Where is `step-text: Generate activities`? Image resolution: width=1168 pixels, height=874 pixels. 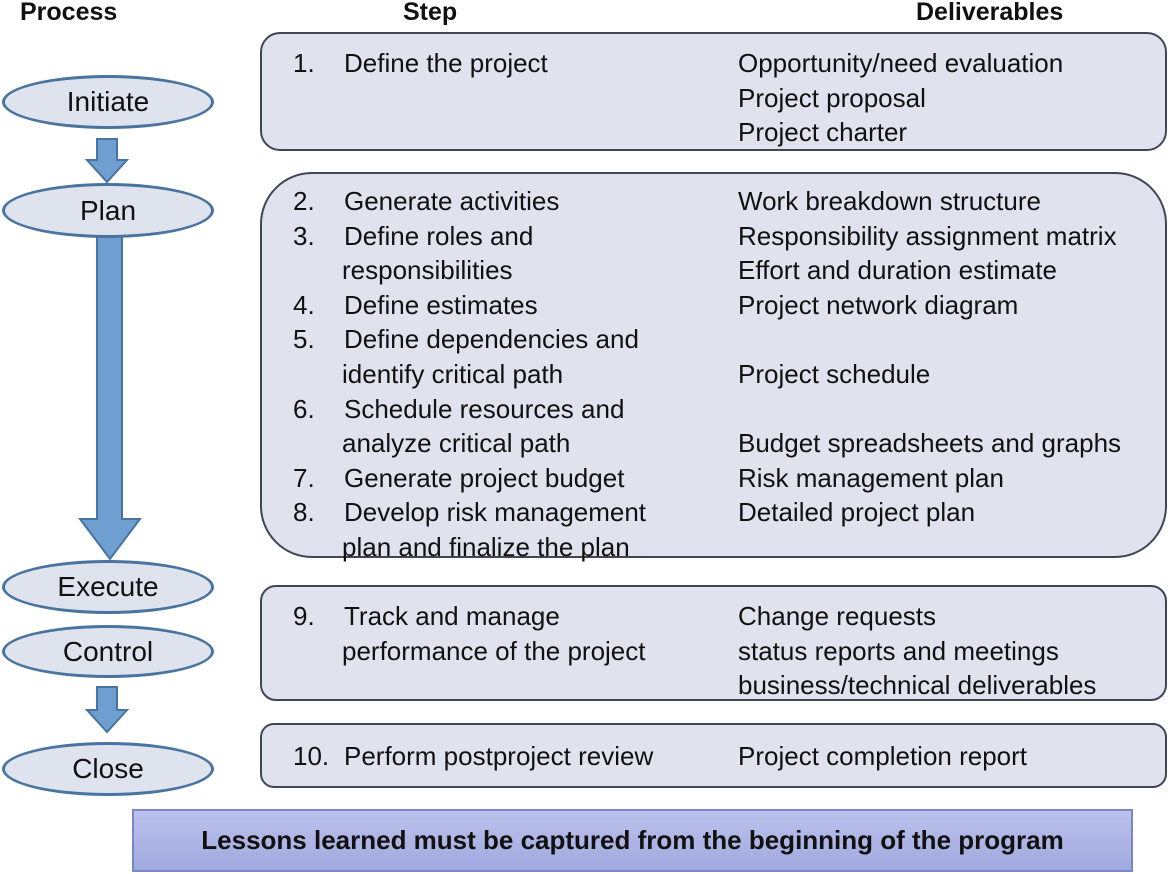
step-text: Generate activities is located at coordinates (452, 201).